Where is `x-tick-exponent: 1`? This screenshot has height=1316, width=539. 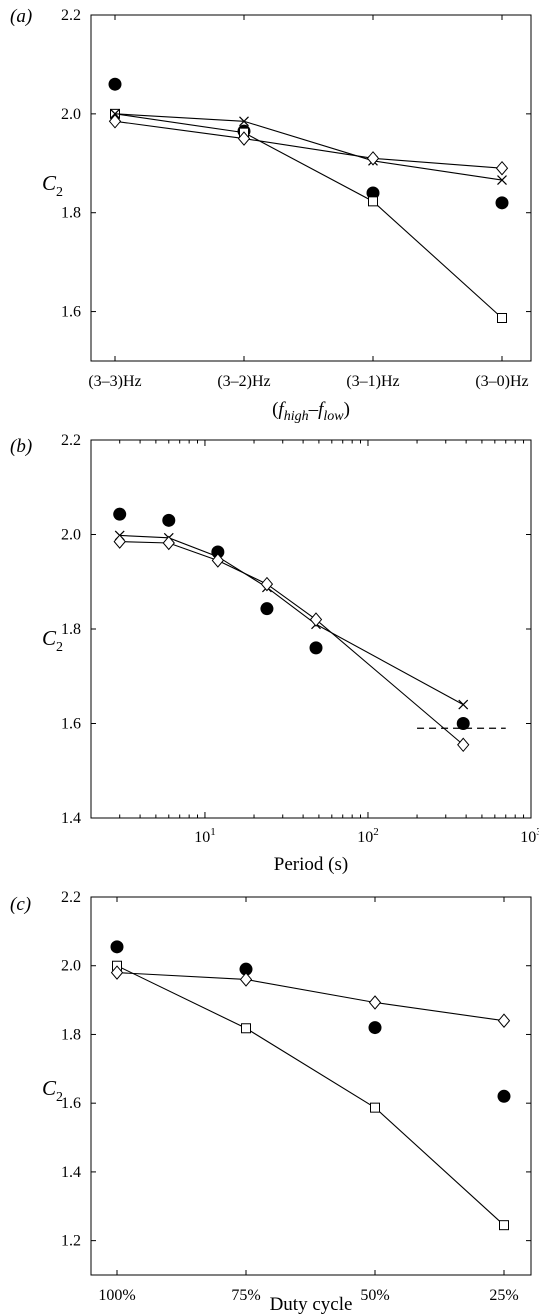
x-tick-exponent: 1 is located at coordinates (213, 832).